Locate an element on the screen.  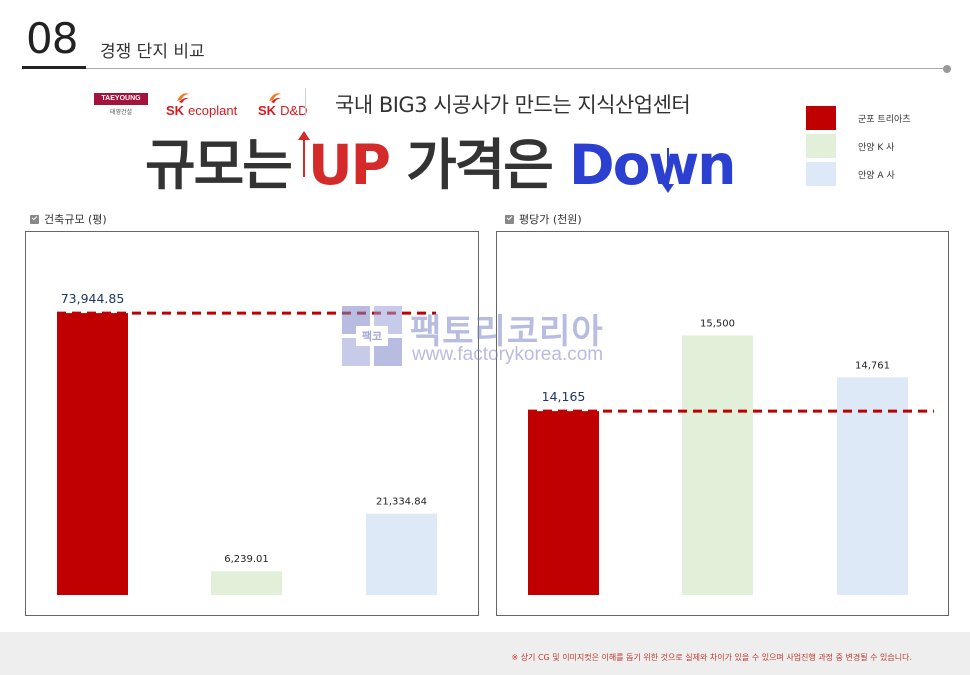
sk-ecoplant-text: ecoplant is located at coordinates (213, 110).